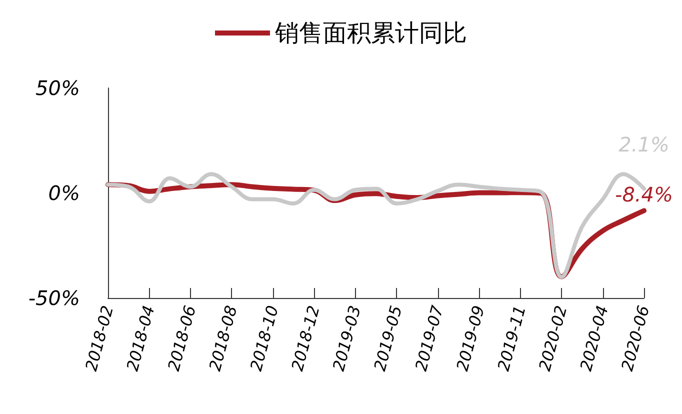  What do you see at coordinates (64, 193) in the screenshot?
I see `y-tick-label: 0%` at bounding box center [64, 193].